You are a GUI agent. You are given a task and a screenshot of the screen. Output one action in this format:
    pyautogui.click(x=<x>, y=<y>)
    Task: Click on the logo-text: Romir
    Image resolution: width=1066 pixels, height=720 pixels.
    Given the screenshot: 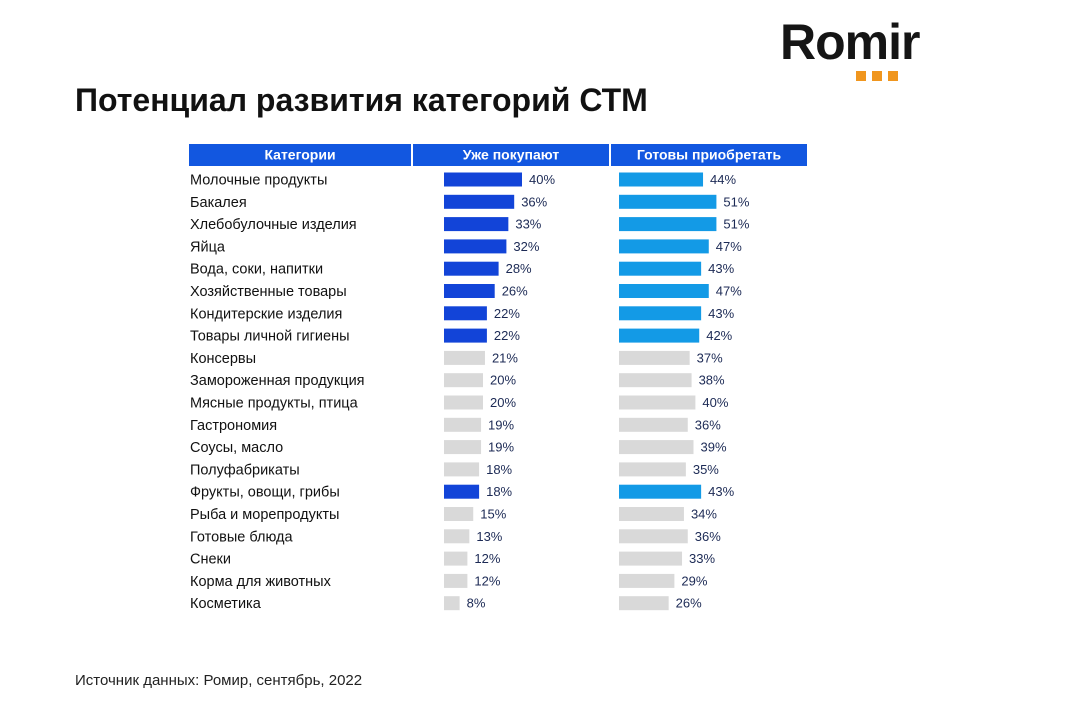 What is the action you would take?
    pyautogui.click(x=850, y=42)
    